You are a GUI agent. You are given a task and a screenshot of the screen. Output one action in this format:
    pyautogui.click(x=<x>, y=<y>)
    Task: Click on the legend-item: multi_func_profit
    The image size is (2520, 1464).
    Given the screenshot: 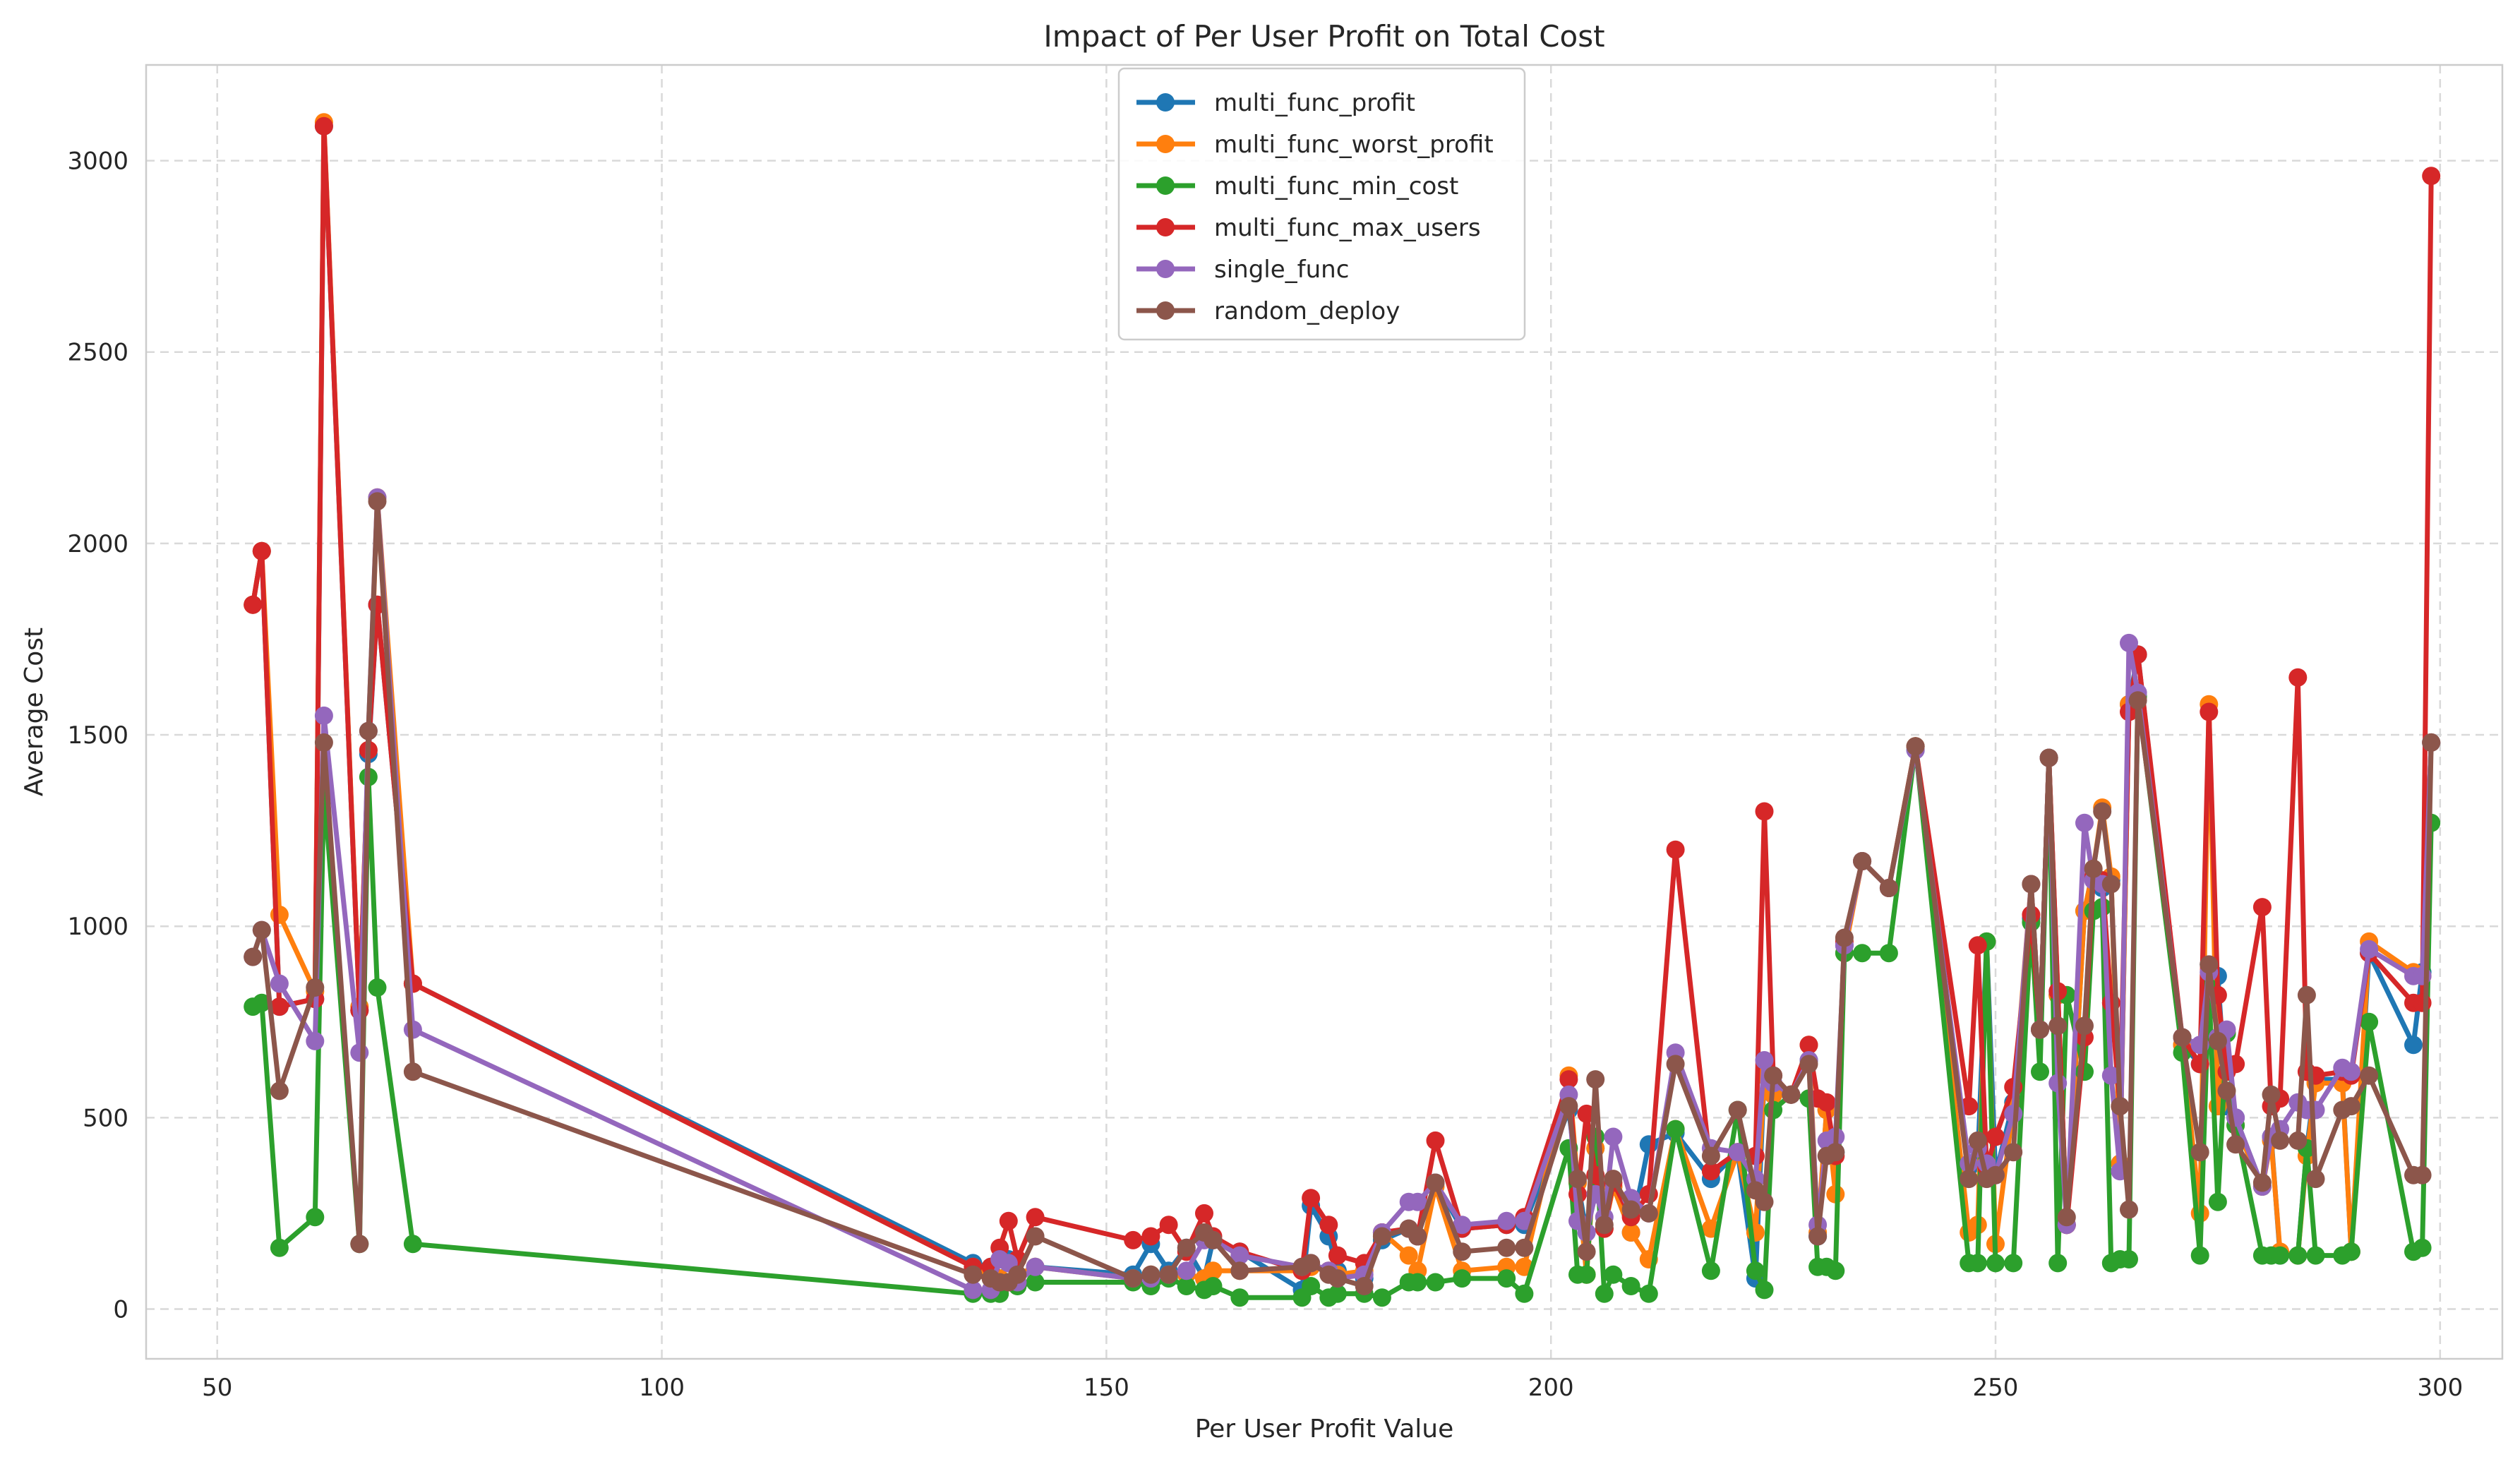 What is the action you would take?
    pyautogui.click(x=1276, y=103)
    